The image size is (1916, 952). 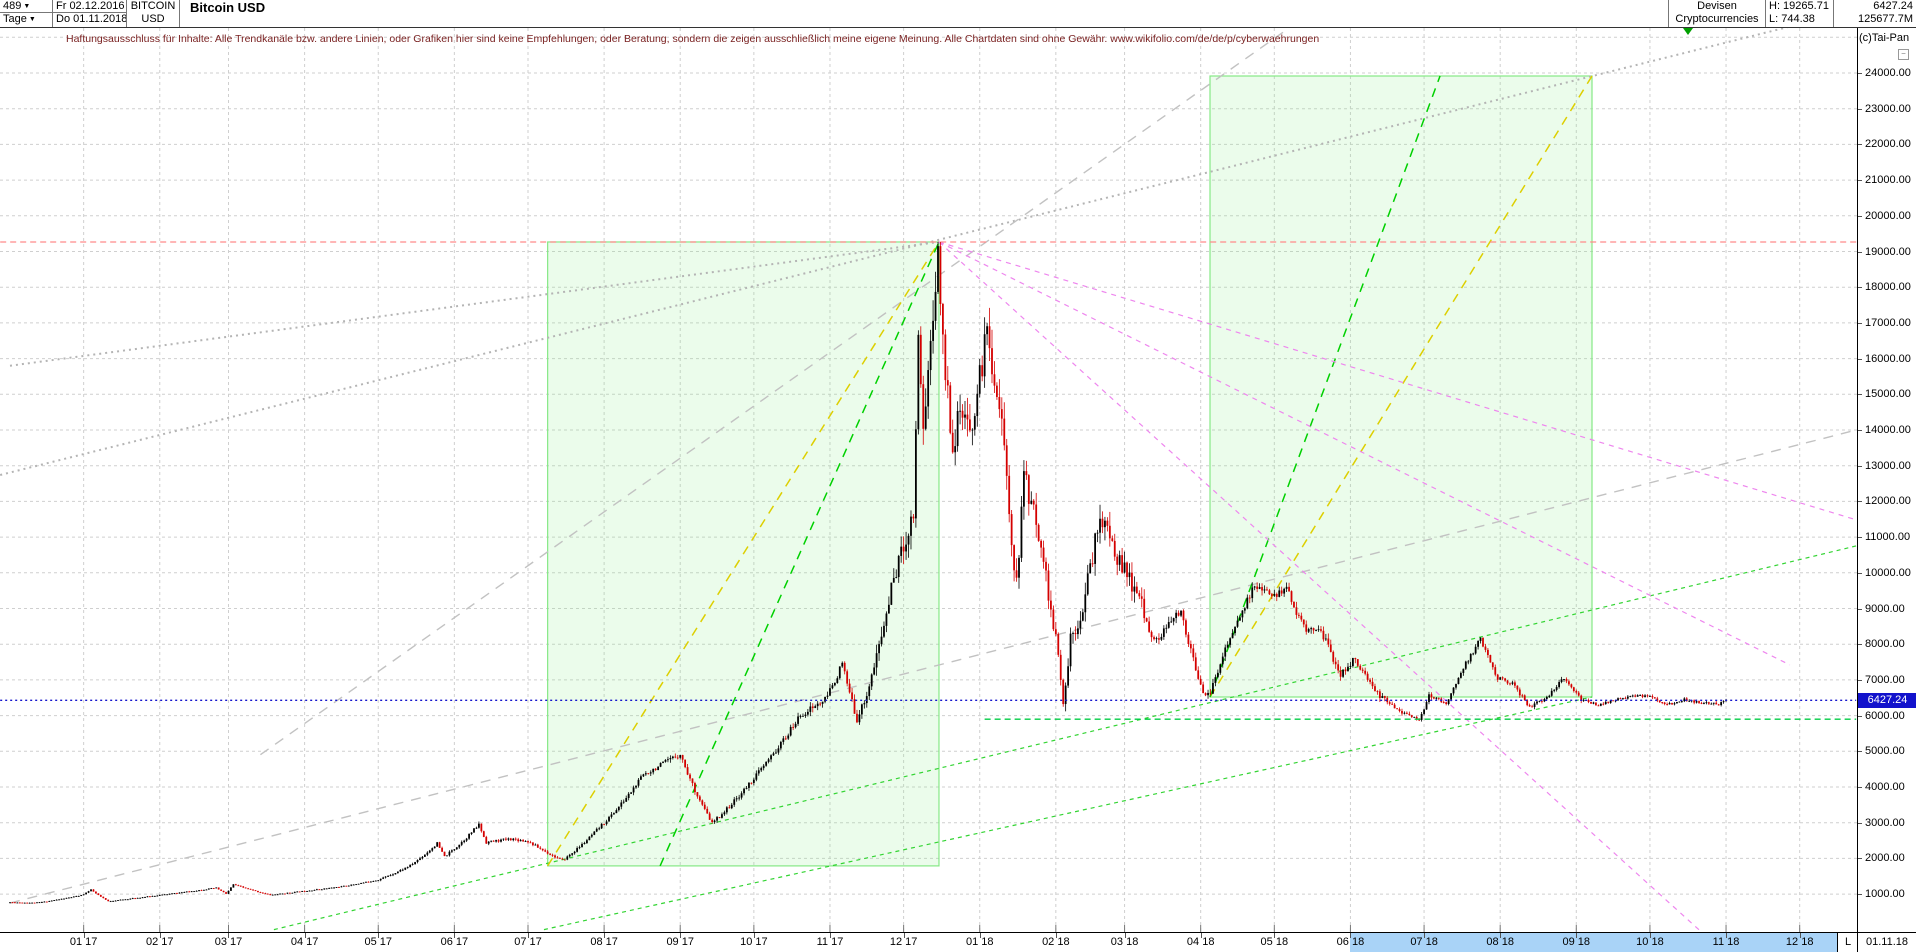 I want to click on gray-dotted-to-peak, so click(x=474, y=303).